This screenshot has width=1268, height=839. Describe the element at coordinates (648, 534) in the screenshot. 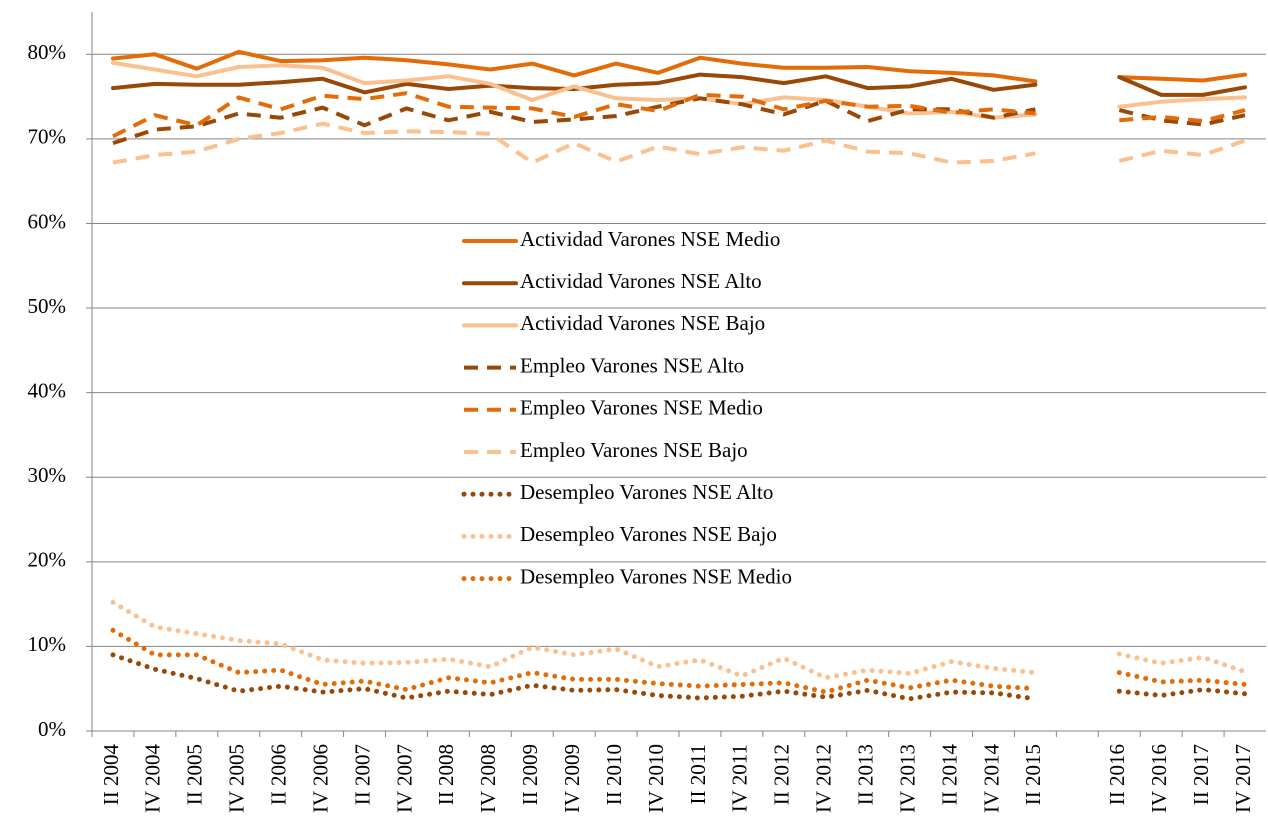

I see `legend-label: Desempleo Varones NSE Bajo` at that location.